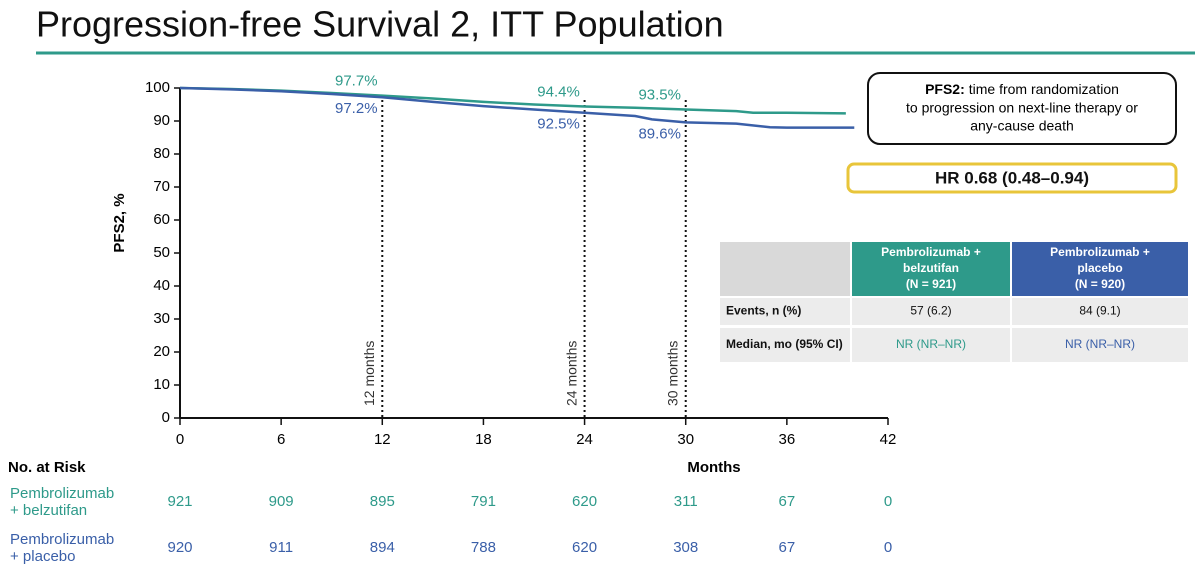  Describe the element at coordinates (558, 124) in the screenshot. I see `data-label: 92.5%` at that location.